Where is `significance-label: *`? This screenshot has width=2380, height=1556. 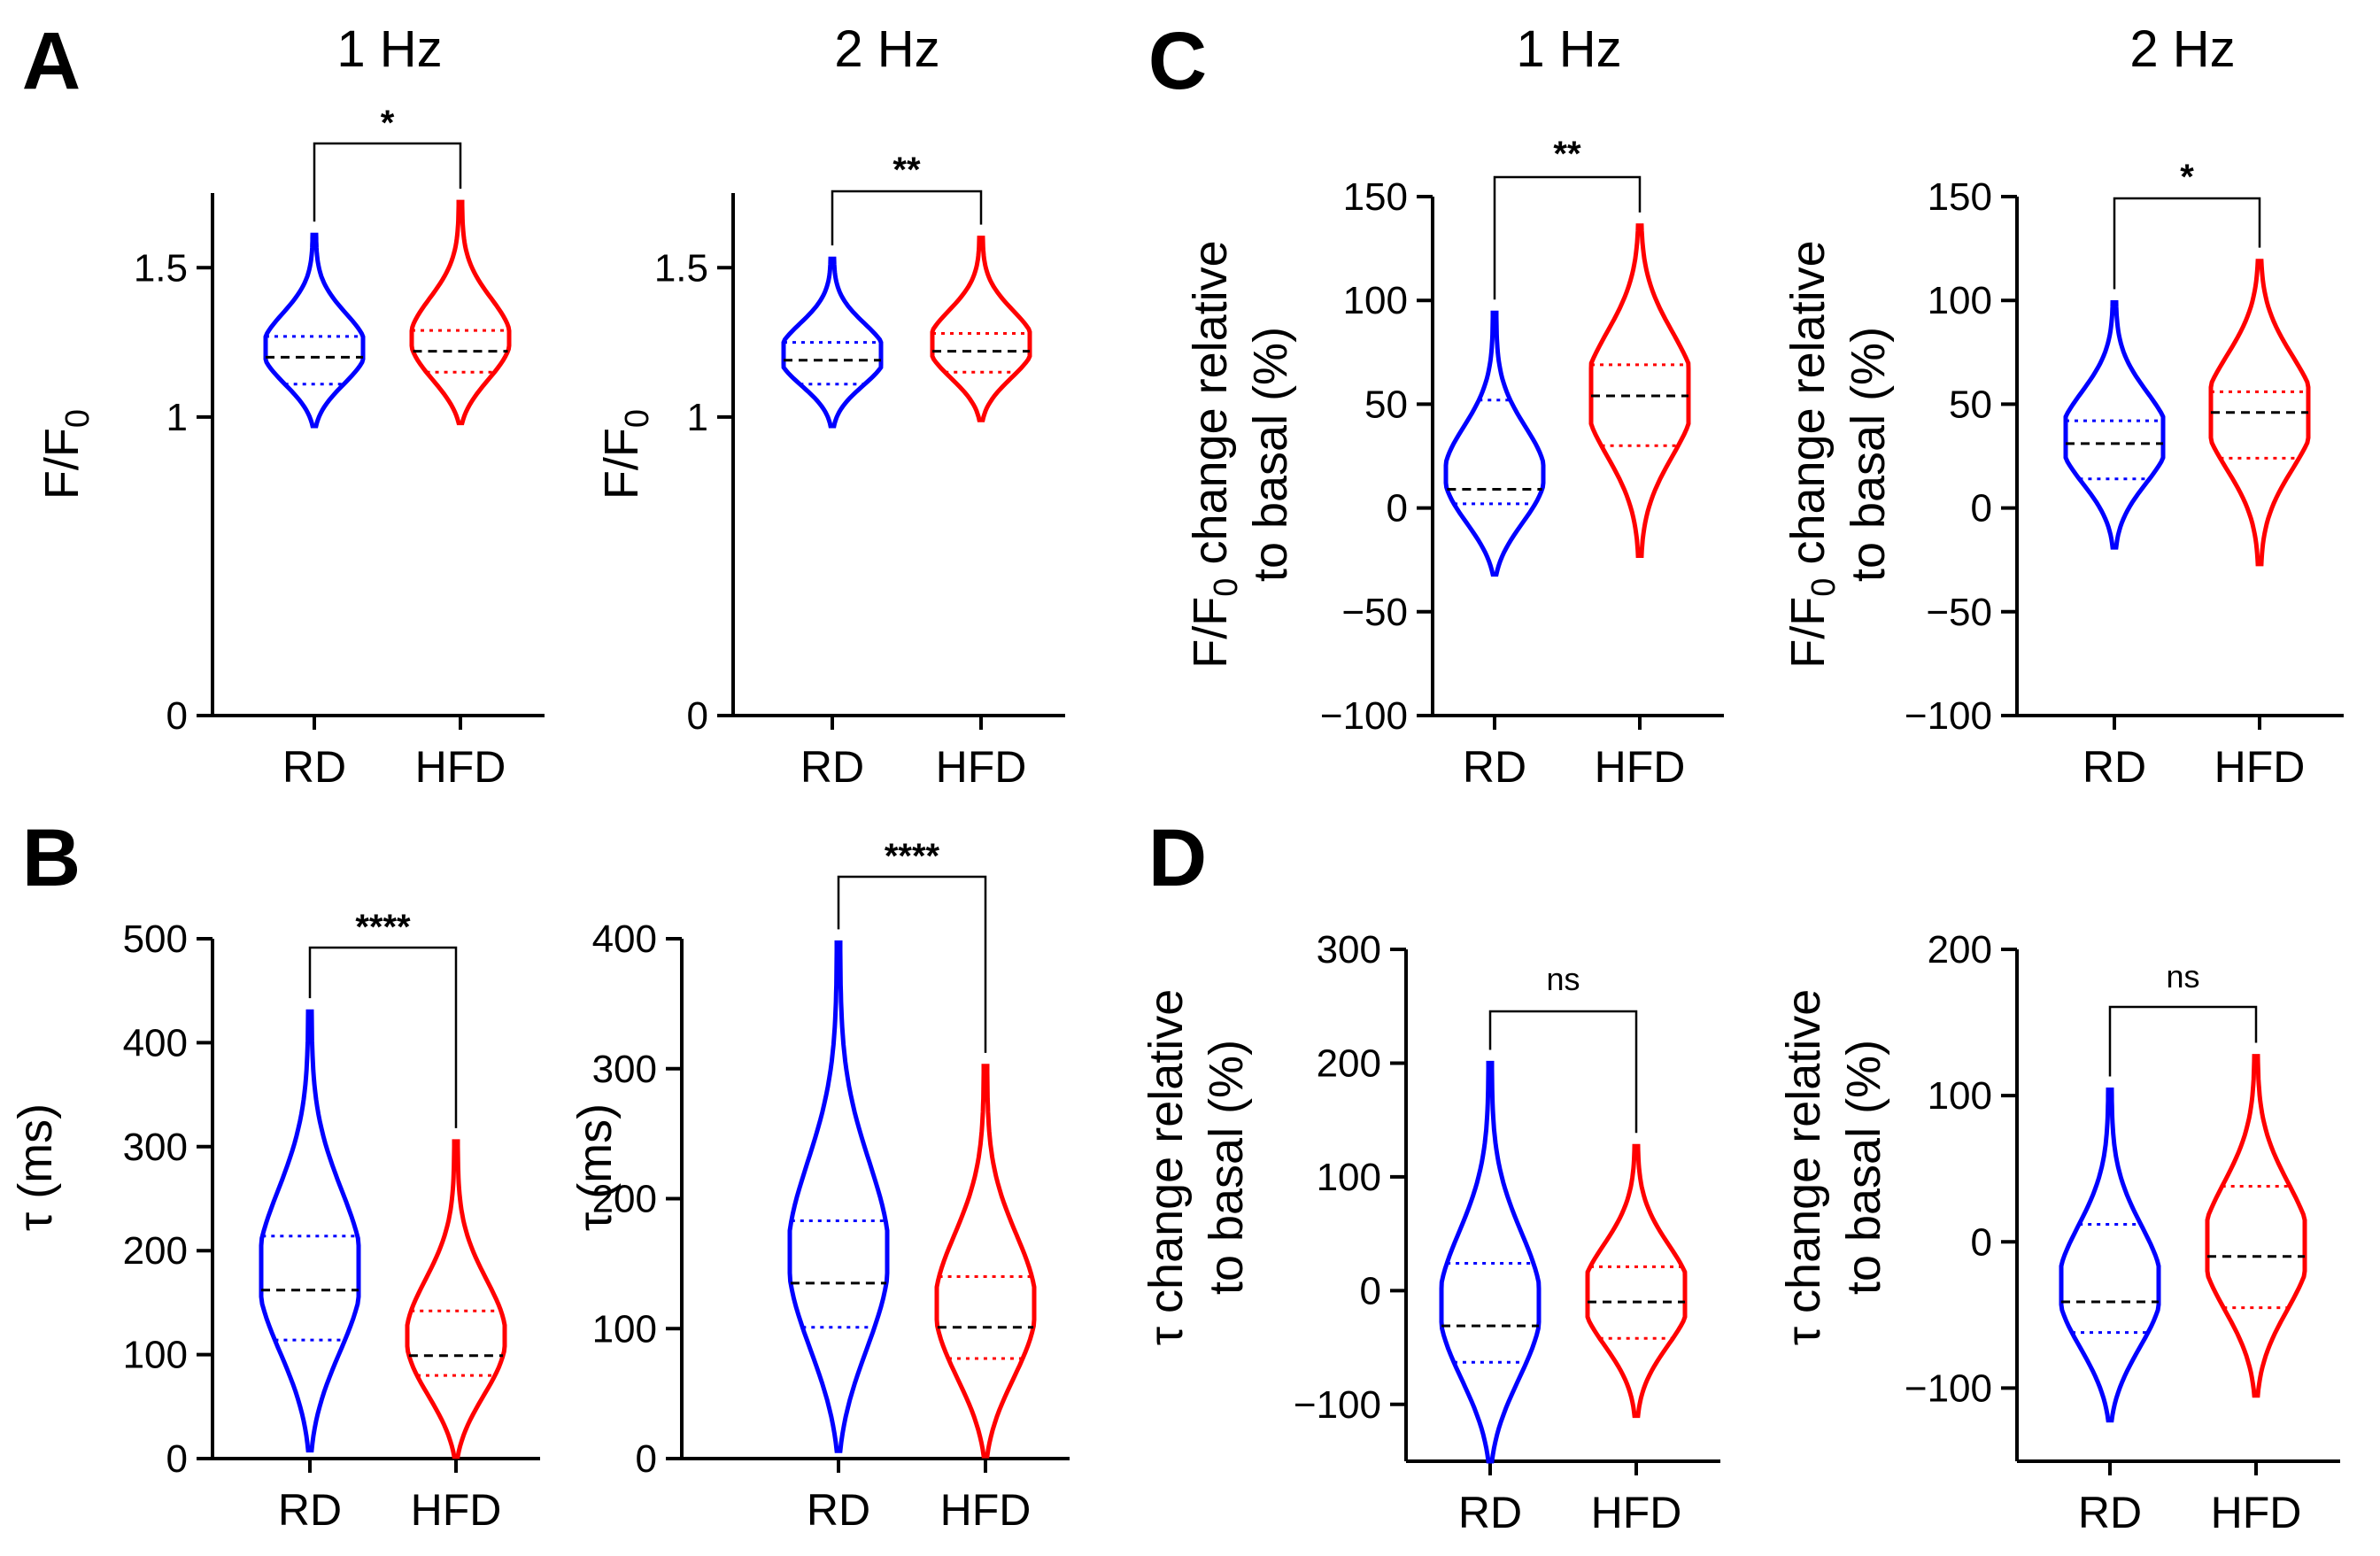
significance-label: * is located at coordinates (2187, 177).